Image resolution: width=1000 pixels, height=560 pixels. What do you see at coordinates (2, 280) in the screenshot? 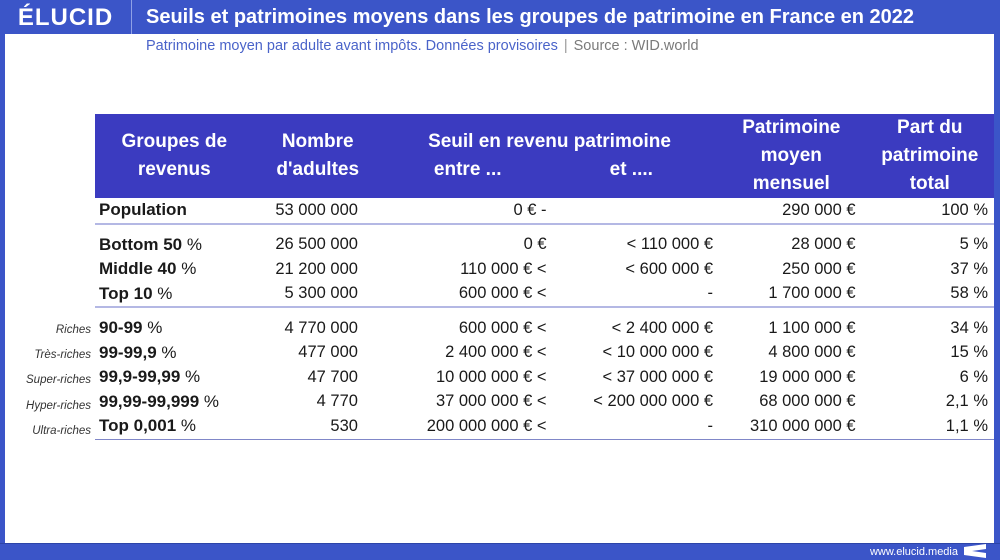
I see `frame-left-border` at bounding box center [2, 280].